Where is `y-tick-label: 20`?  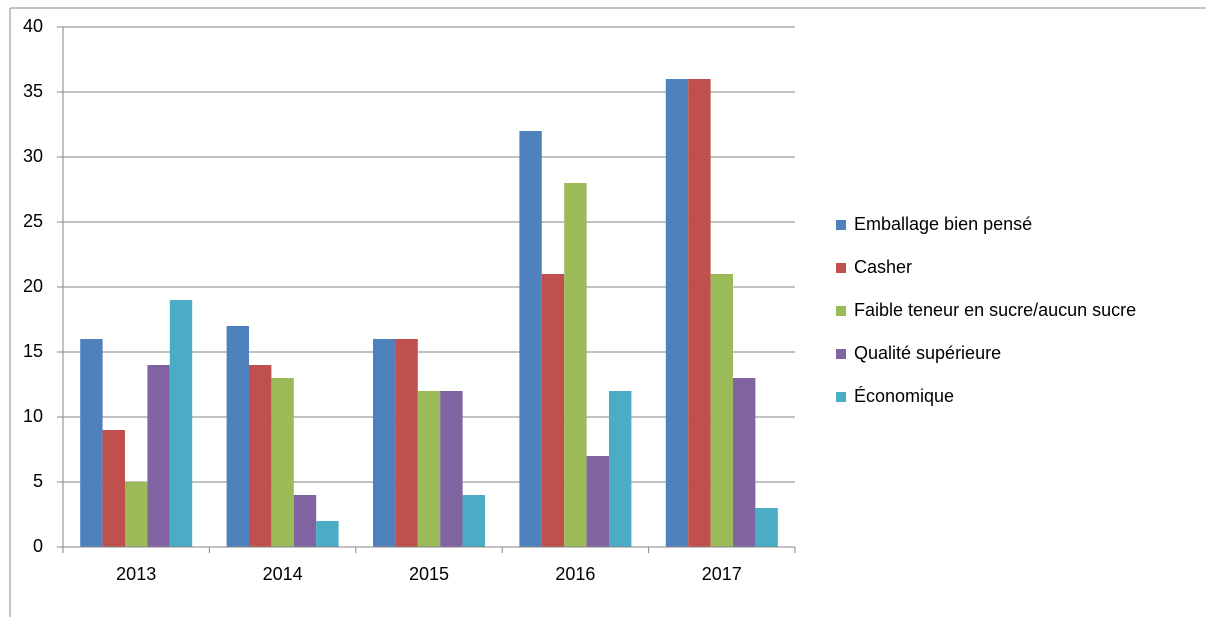 y-tick-label: 20 is located at coordinates (33, 286).